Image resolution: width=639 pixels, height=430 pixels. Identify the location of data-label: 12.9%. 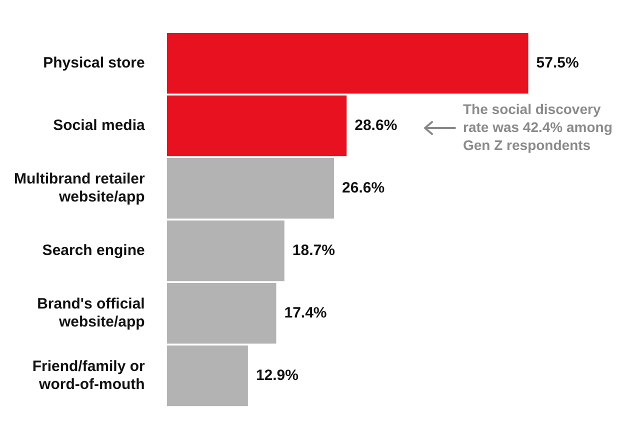
(277, 375).